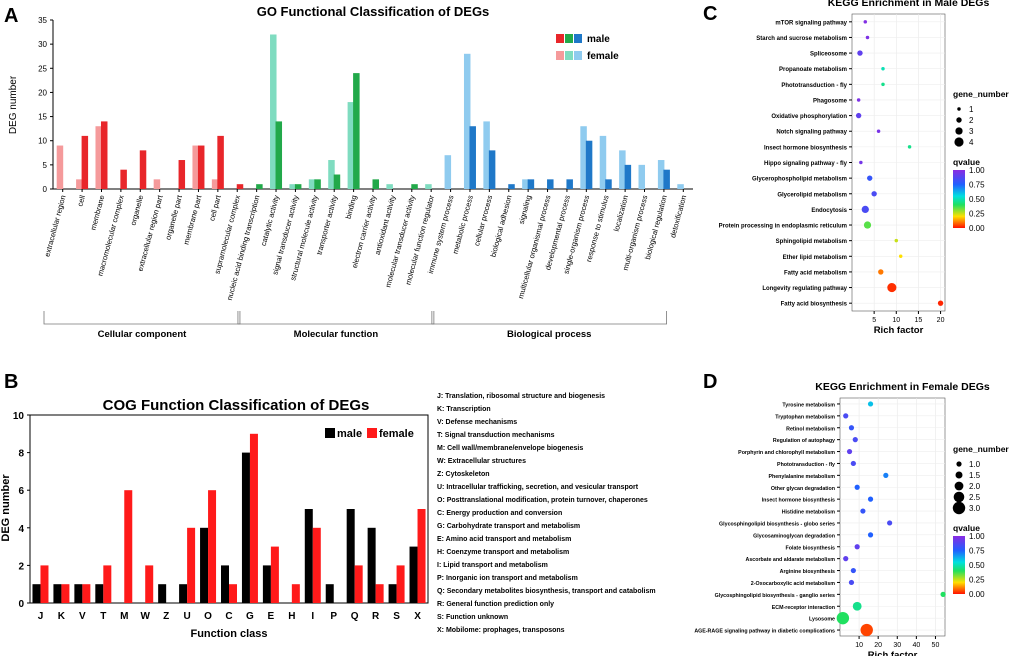 This screenshot has width=1010, height=656. What do you see at coordinates (959, 565) in the screenshot?
I see `color-legend-bar` at bounding box center [959, 565].